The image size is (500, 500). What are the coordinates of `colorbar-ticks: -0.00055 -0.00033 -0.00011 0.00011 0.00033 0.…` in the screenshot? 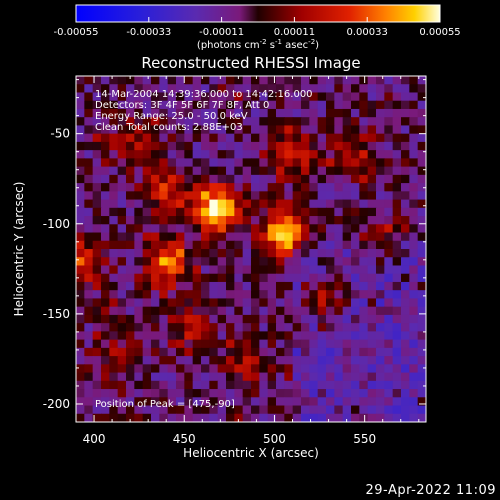 It's located at (257, 27).